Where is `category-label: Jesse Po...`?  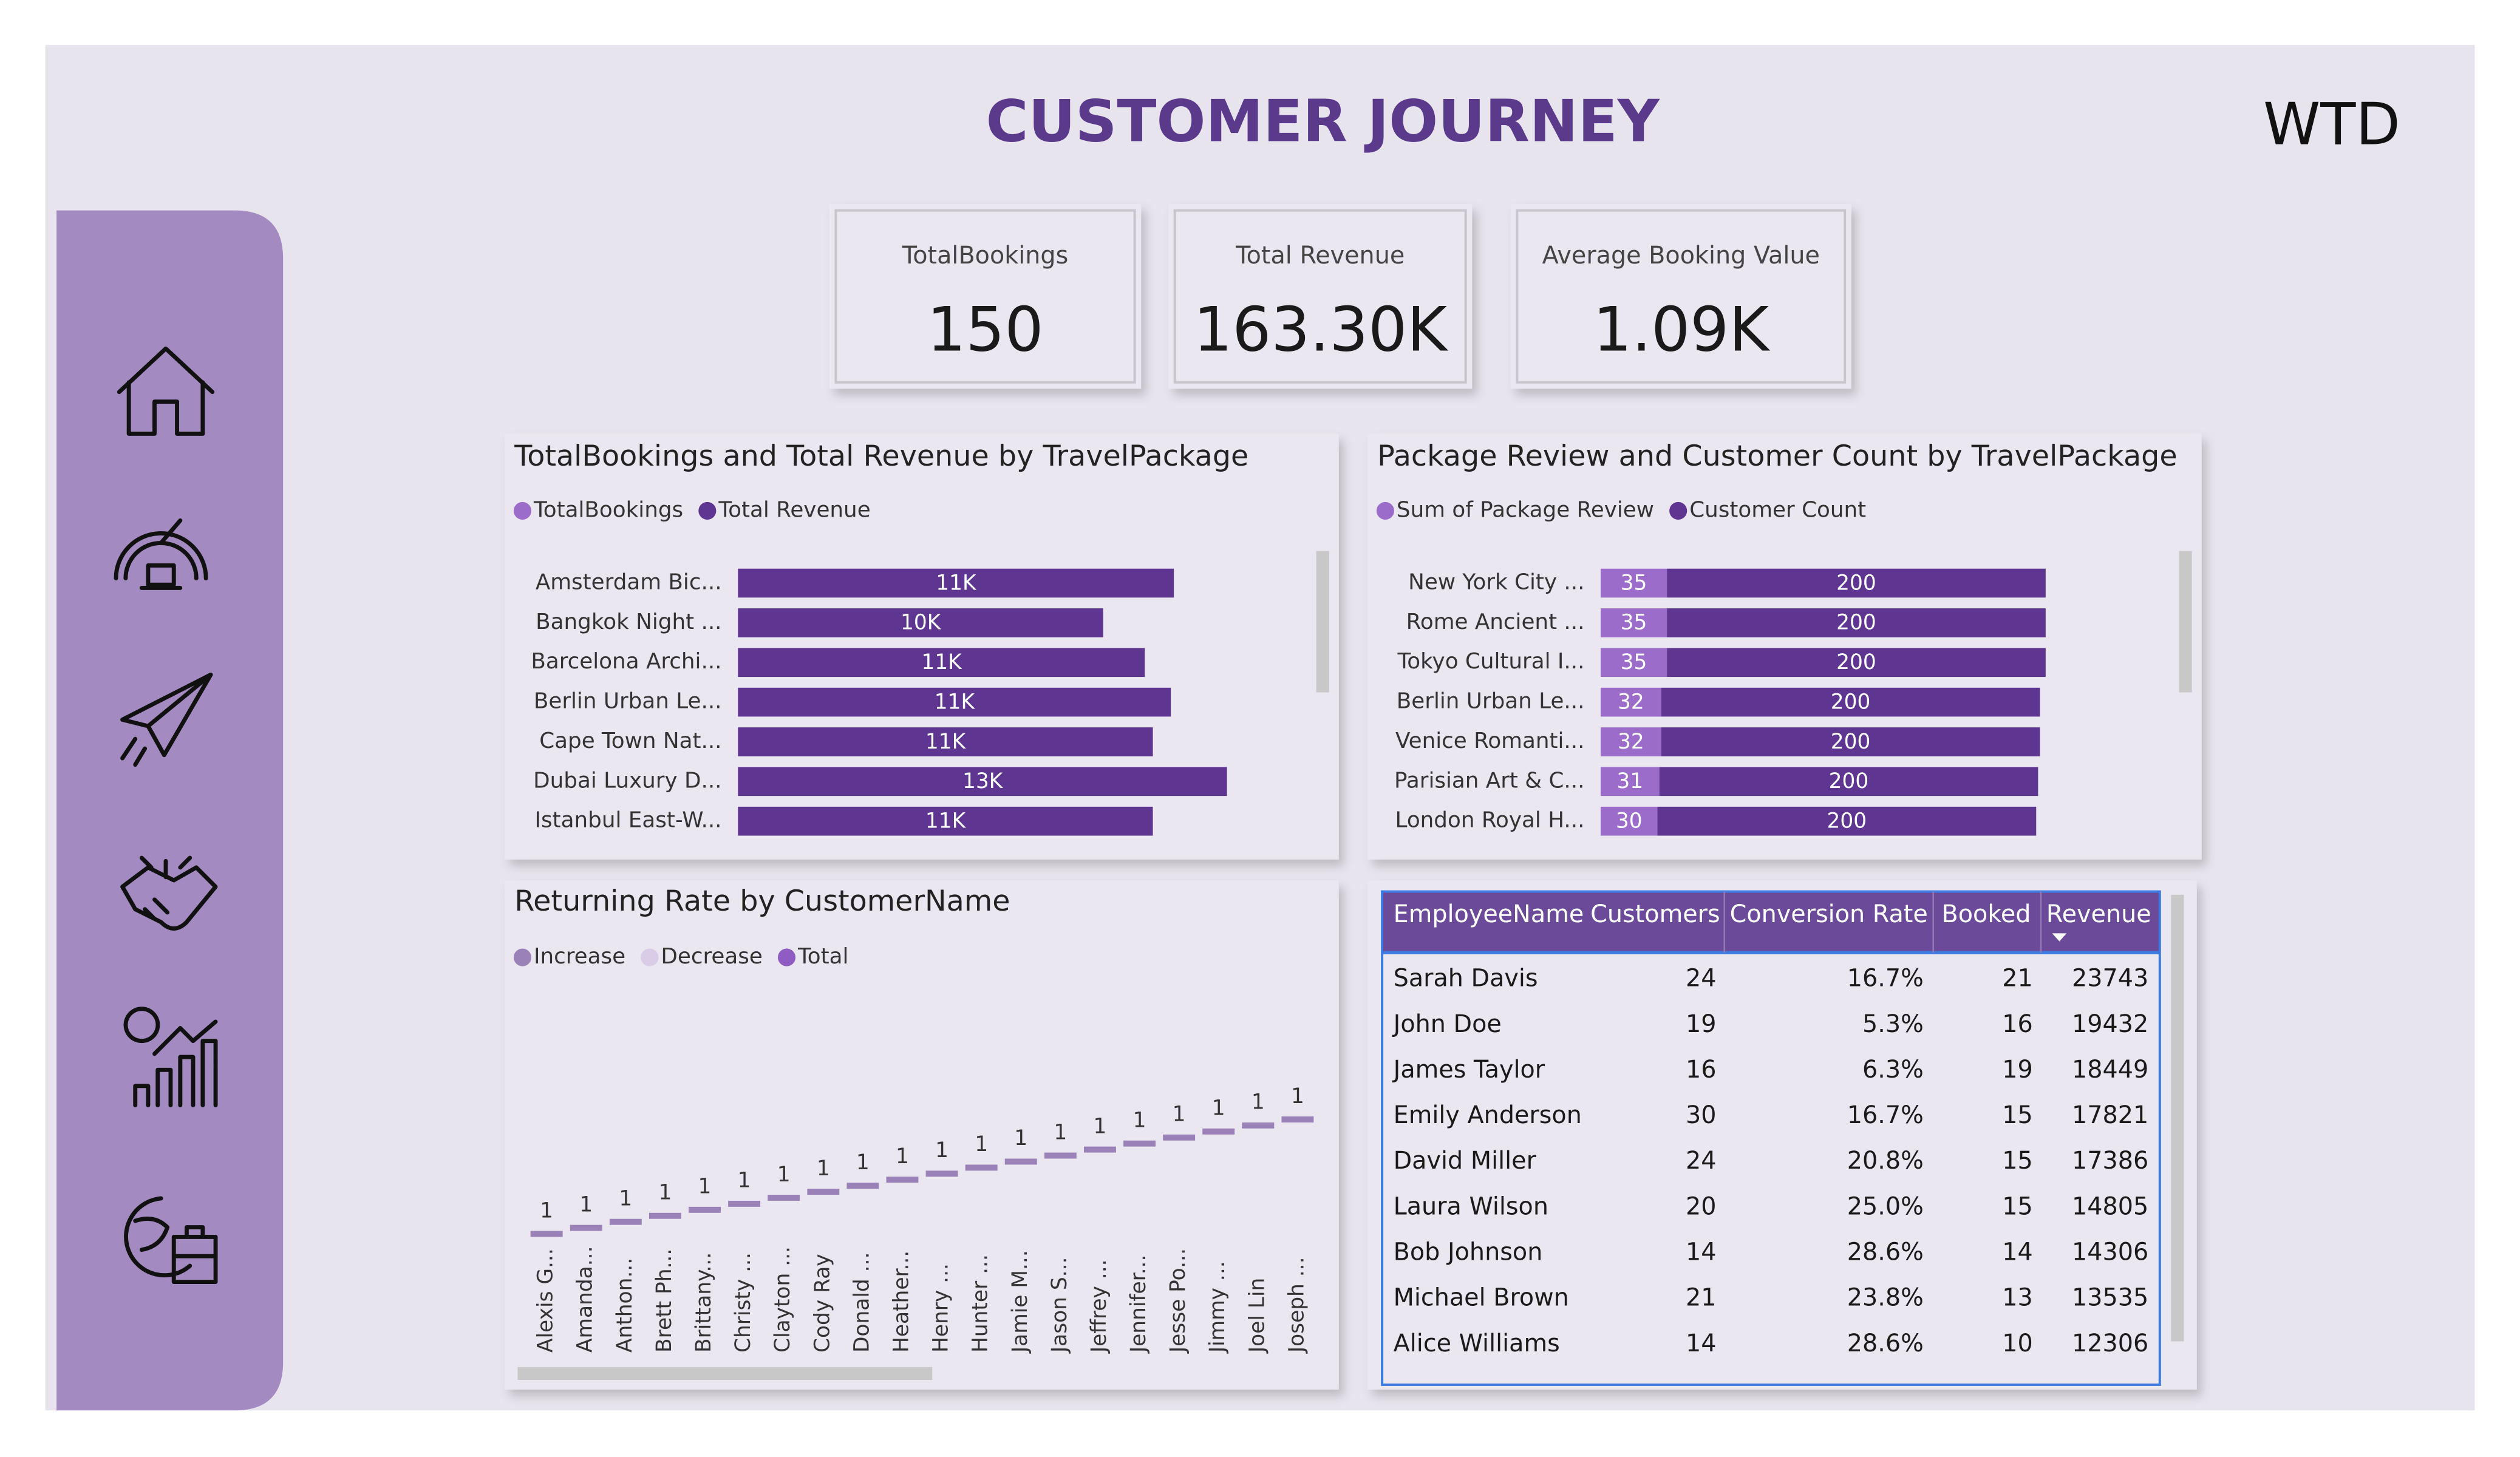
category-label: Jesse Po... is located at coordinates (1178, 1301).